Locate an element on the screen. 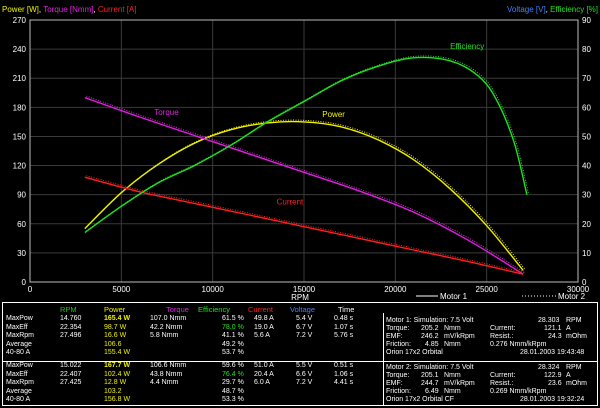 The height and width of the screenshot is (408, 600). motor2-cell-time: 4.41 s is located at coordinates (344, 382).